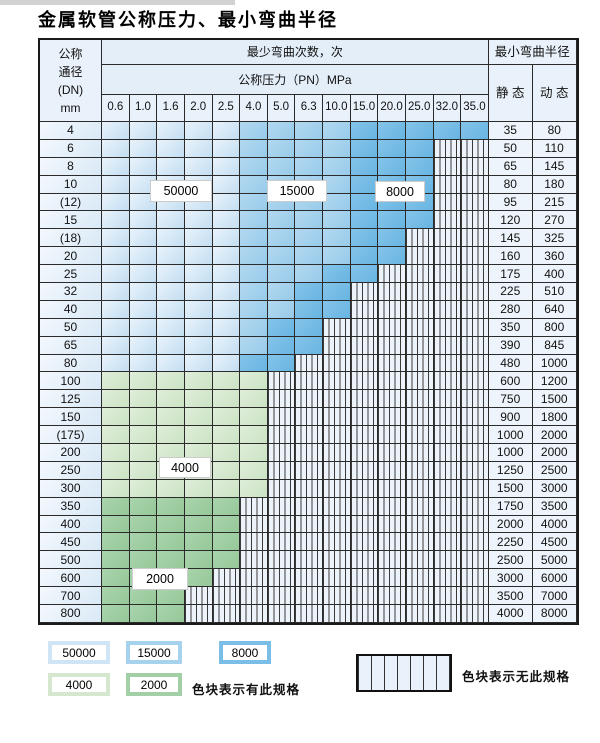  I want to click on static-radius-cell: 120, so click(510, 220).